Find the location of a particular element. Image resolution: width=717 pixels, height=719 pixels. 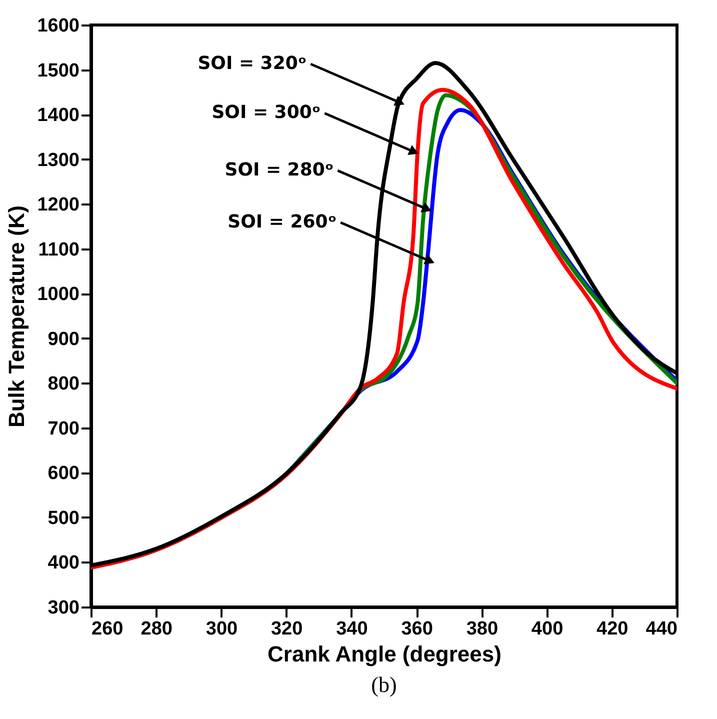

annotation: SOI = 280ᵒ is located at coordinates (279, 170).